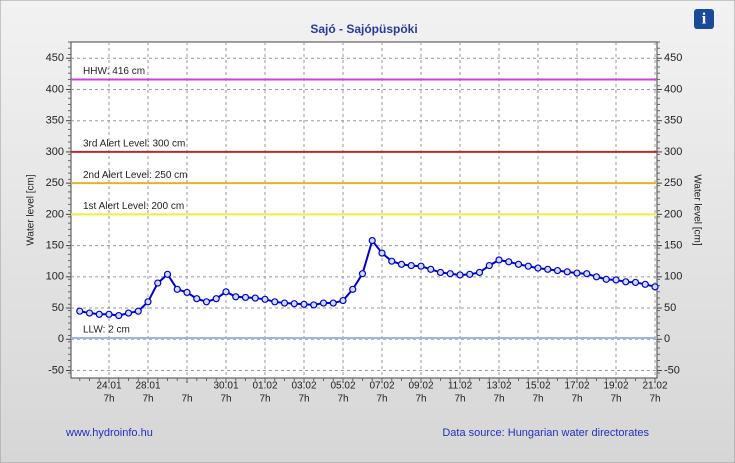  Describe the element at coordinates (342, 386) in the screenshot. I see `x-tick-label: 05.02` at that location.